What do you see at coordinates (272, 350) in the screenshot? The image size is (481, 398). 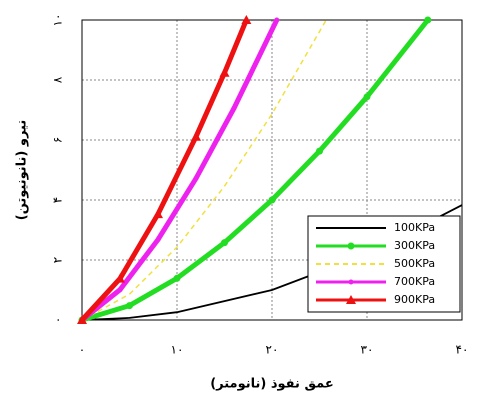 I see `x-tick-label: ۲۰` at bounding box center [272, 350].